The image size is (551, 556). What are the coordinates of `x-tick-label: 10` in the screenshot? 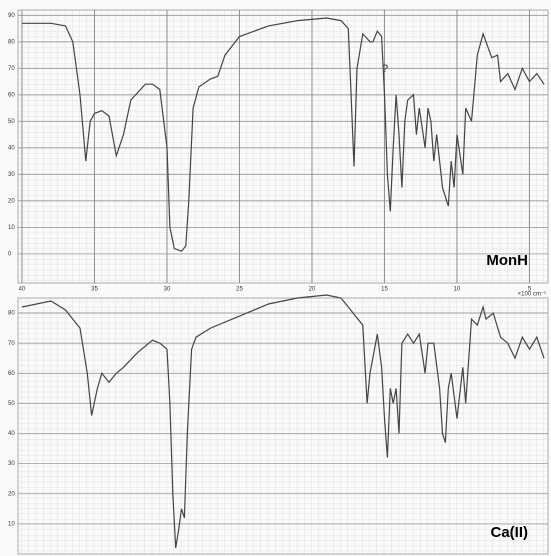 It's located at (457, 290).